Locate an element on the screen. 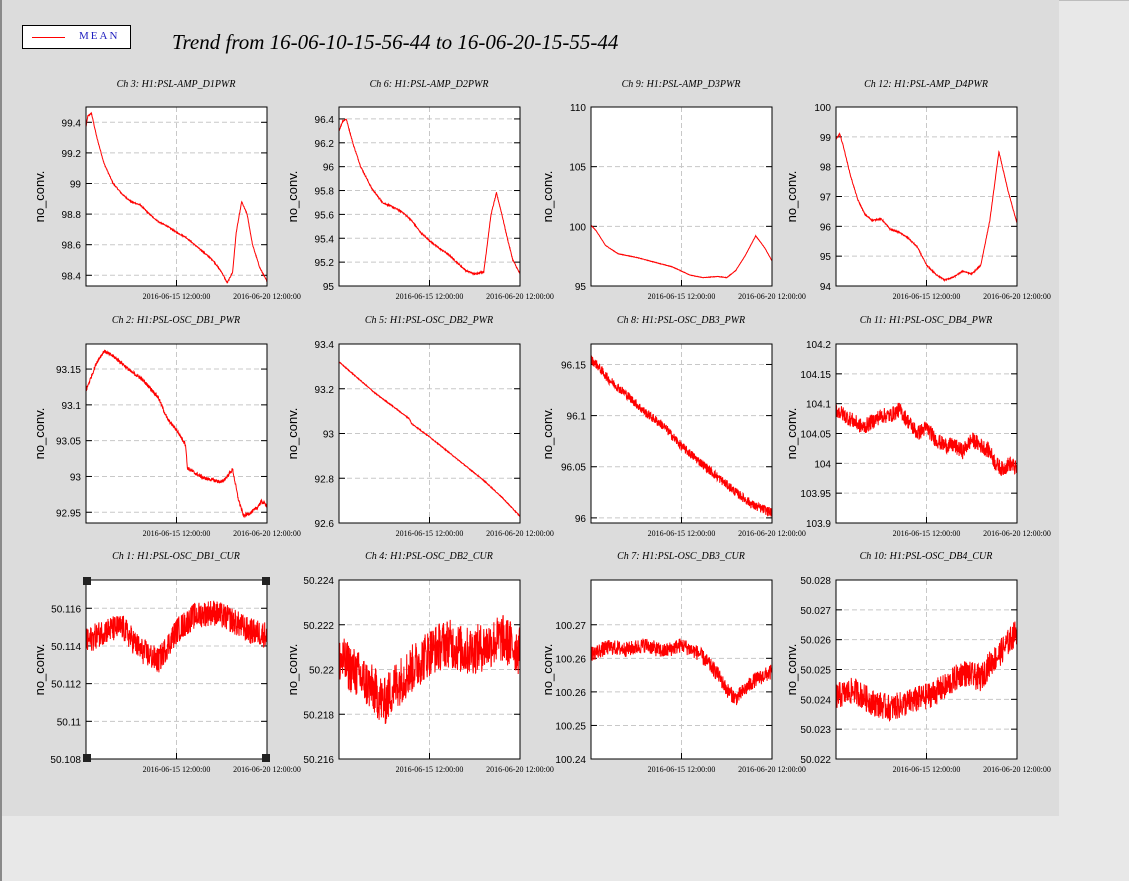  y-tick-label: 104.1 is located at coordinates (818, 405).